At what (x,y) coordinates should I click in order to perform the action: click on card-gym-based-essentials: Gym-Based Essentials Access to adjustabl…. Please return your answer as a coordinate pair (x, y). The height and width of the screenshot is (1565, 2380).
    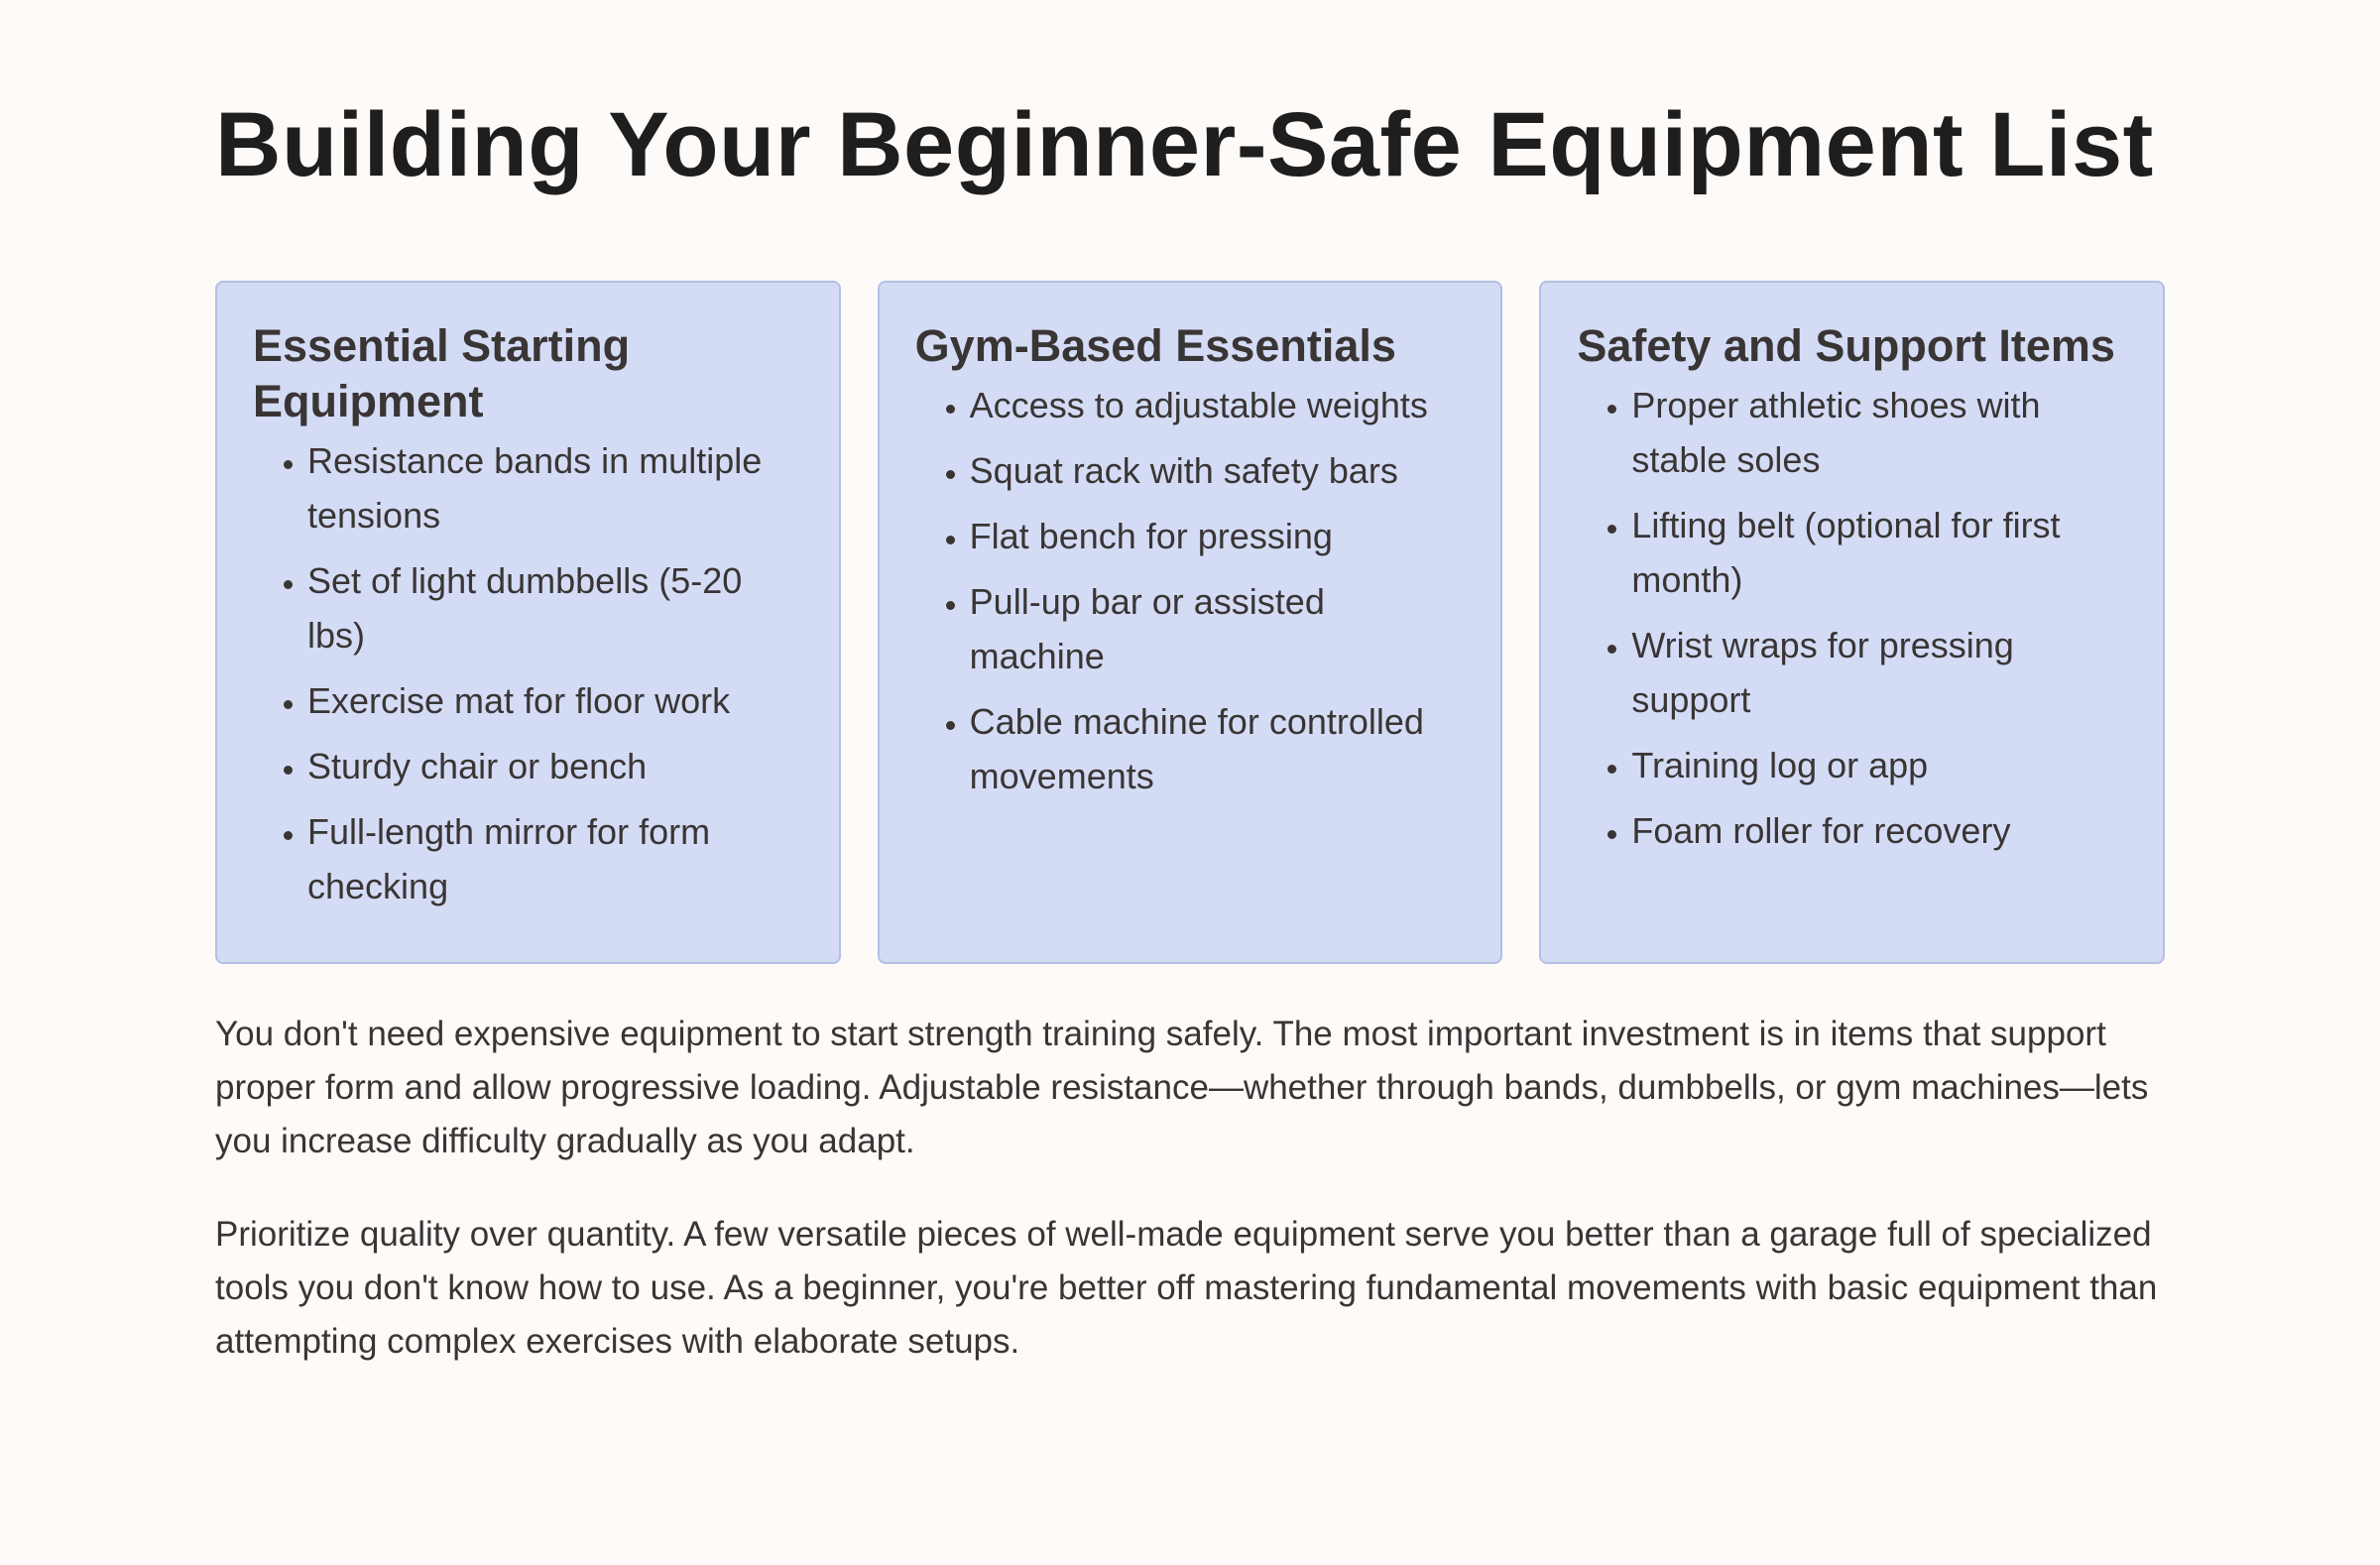
    Looking at the image, I should click on (1190, 622).